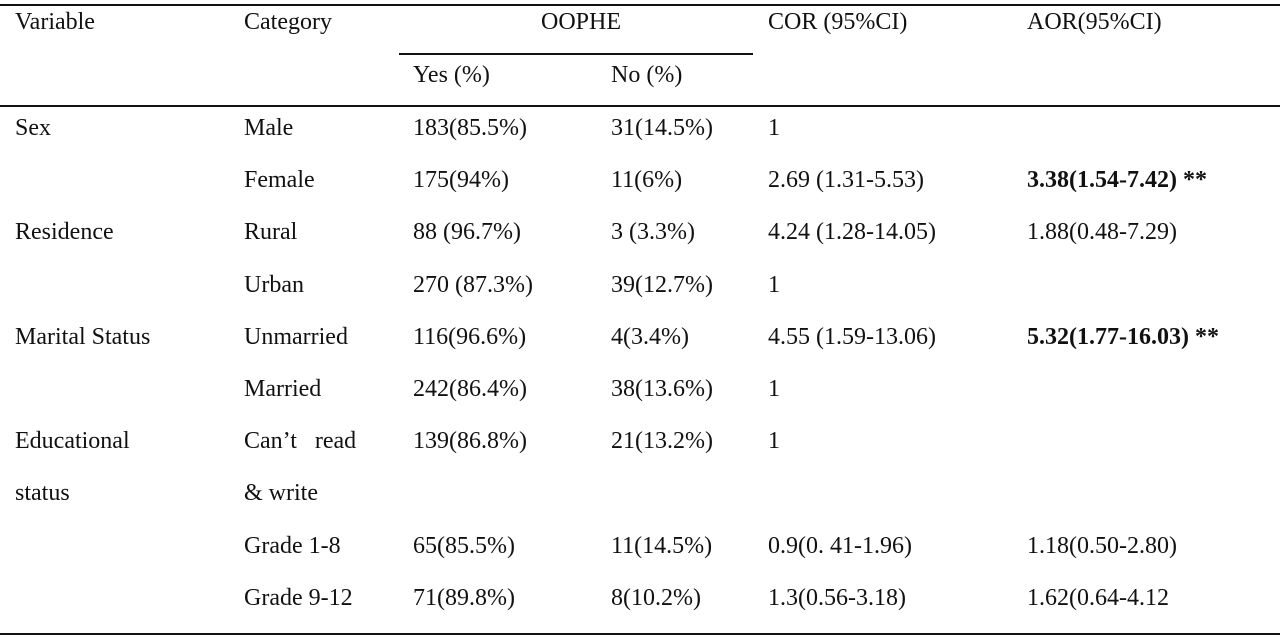 This screenshot has width=1280, height=640. I want to click on cell-category: Can’t read, so click(300, 441).